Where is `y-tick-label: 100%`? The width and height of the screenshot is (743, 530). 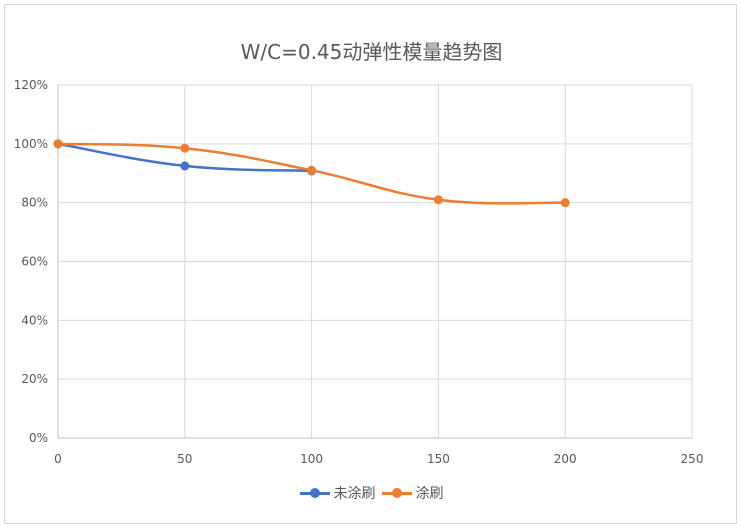 y-tick-label: 100% is located at coordinates (31, 144).